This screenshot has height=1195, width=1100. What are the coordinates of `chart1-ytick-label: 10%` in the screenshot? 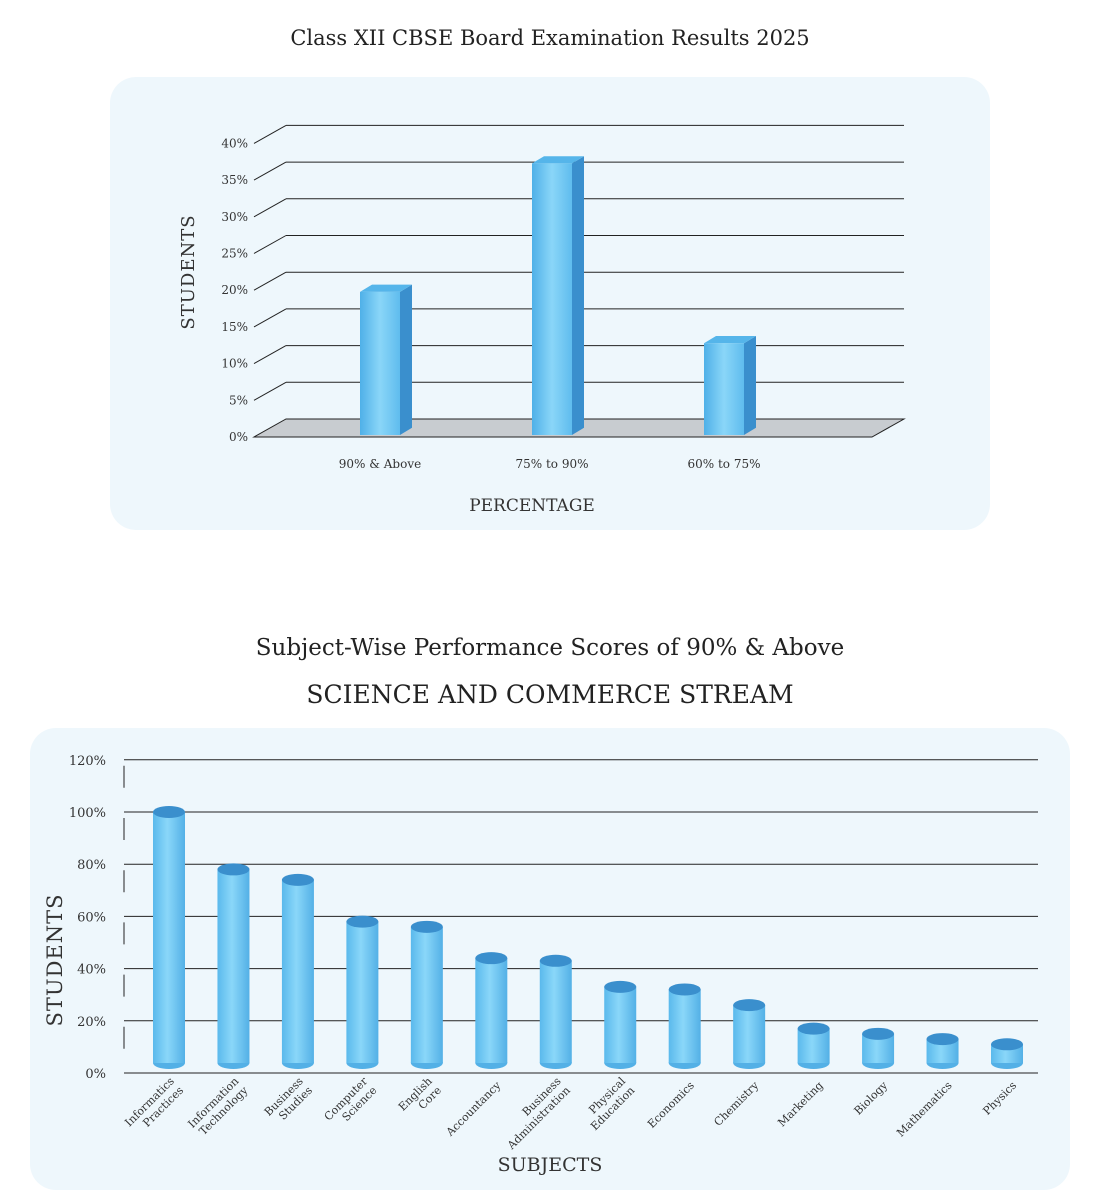 It's located at (234, 364).